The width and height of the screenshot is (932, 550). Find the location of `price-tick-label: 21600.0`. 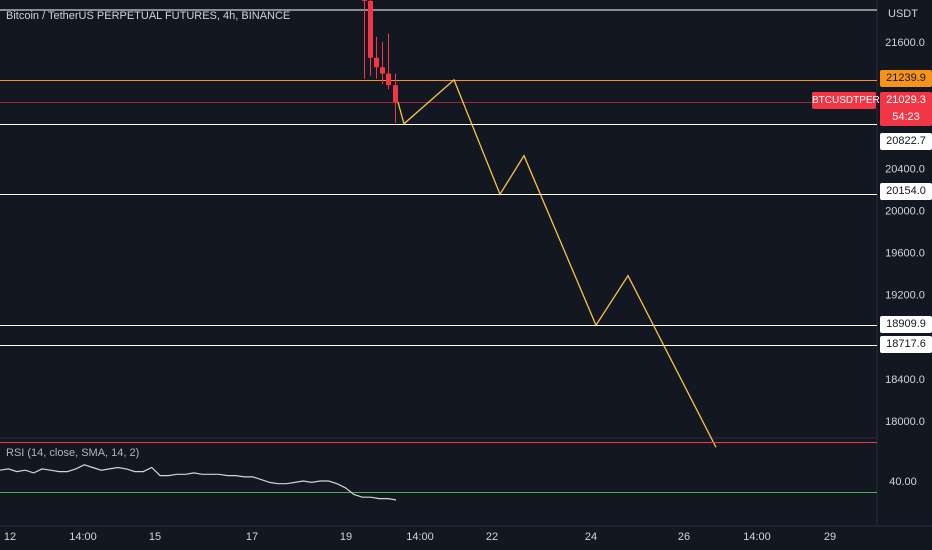

price-tick-label: 21600.0 is located at coordinates (905, 43).